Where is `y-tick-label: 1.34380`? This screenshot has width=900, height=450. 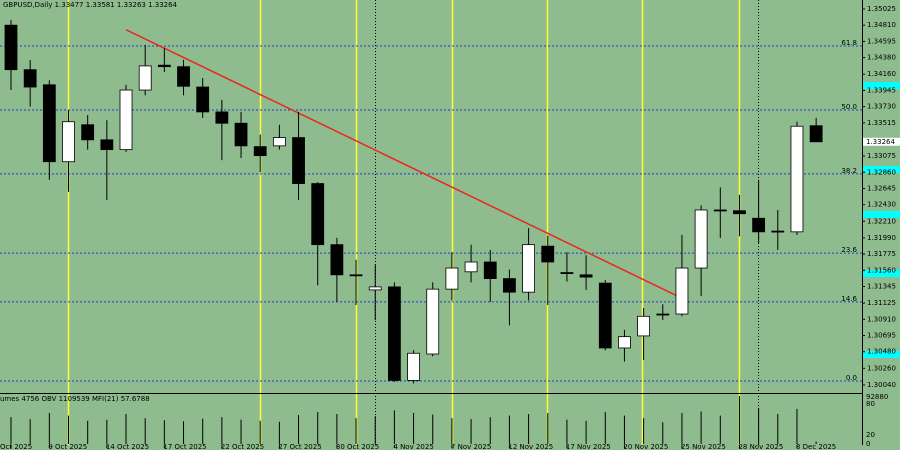 y-tick-label: 1.34380 is located at coordinates (881, 58).